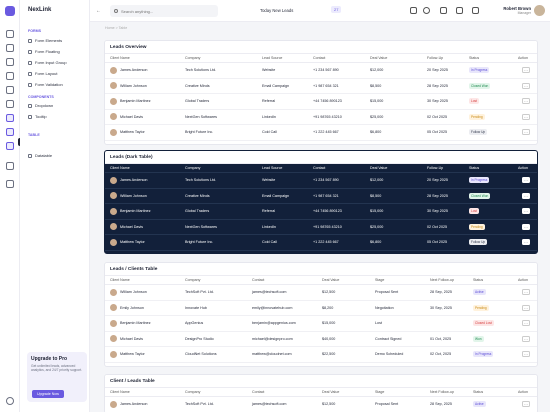  What do you see at coordinates (128, 292) in the screenshot?
I see `client-name-cell: William Johnson` at bounding box center [128, 292].